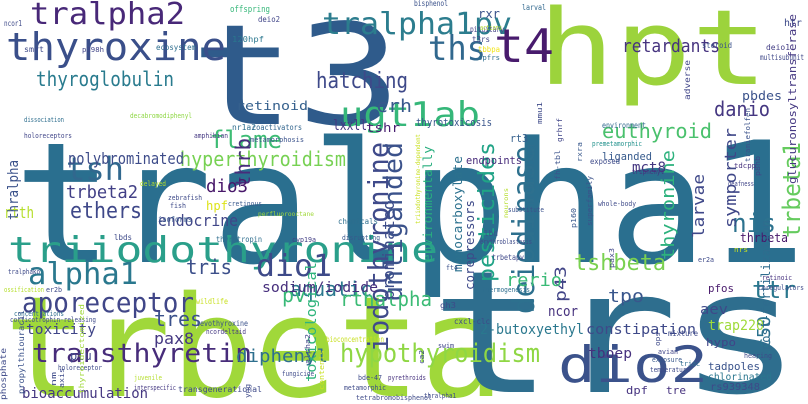 Image resolution: width=808 pixels, height=404 pixels. Describe the element at coordinates (658, 339) in the screenshot. I see `word-ops: ops` at that location.